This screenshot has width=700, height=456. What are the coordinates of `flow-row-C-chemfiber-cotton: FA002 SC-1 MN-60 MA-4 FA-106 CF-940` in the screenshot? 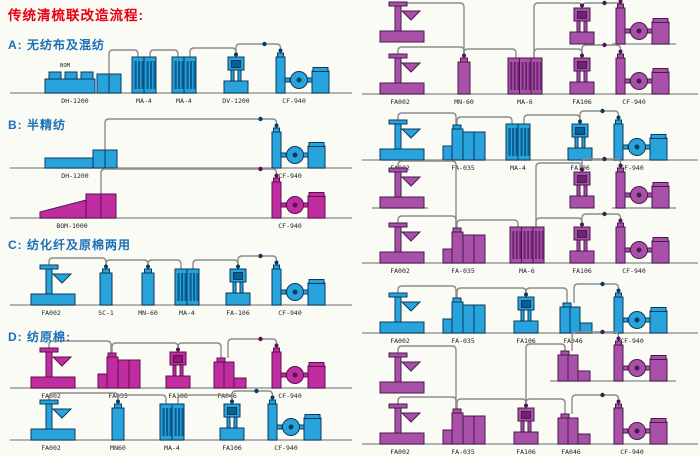 It's located at (181, 285).